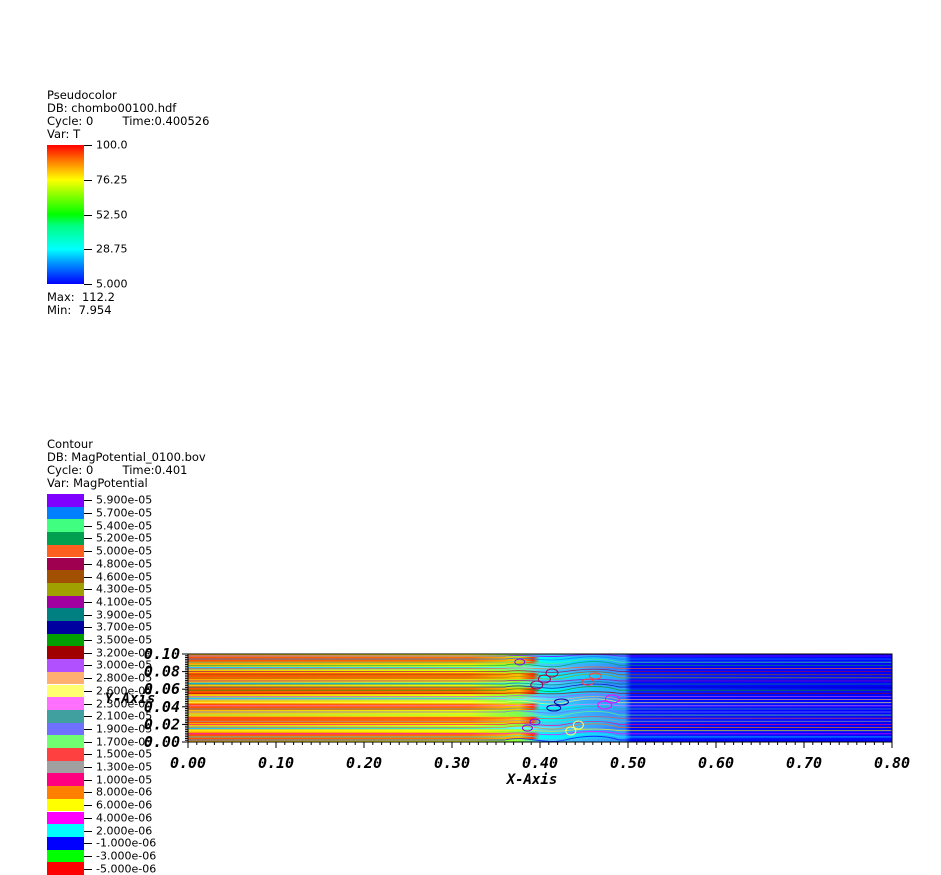 Image resolution: width=941 pixels, height=875 pixels. What do you see at coordinates (532, 780) in the screenshot?
I see `x-axis-label: X-Axis` at bounding box center [532, 780].